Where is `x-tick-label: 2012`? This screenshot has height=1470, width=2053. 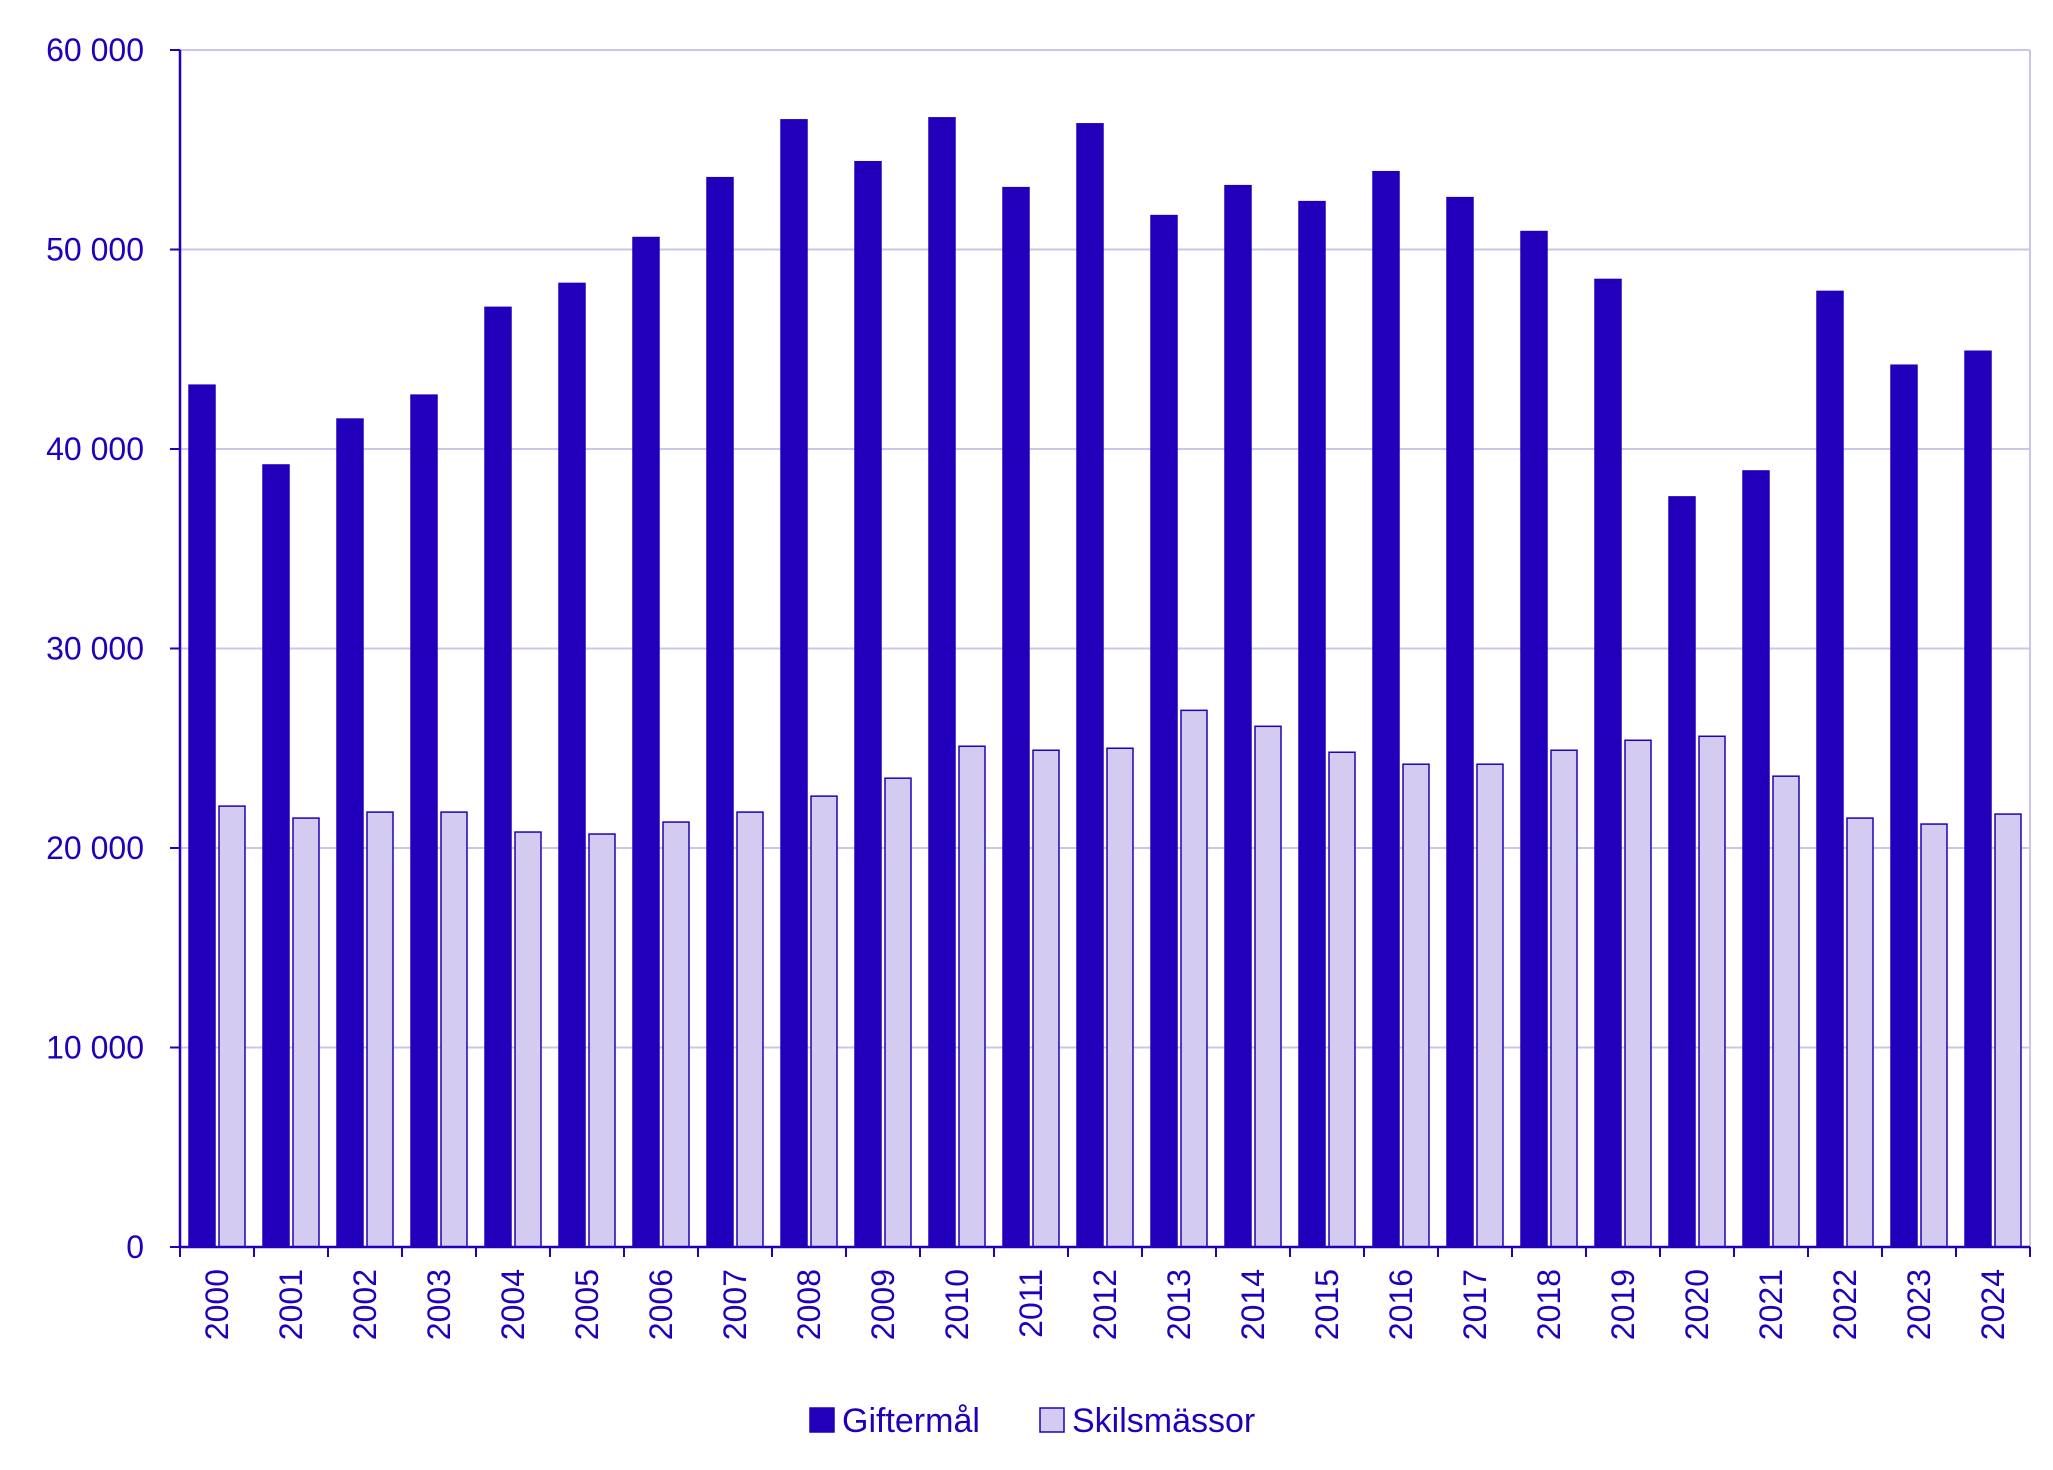
x-tick-label: 2012 is located at coordinates (1105, 1304).